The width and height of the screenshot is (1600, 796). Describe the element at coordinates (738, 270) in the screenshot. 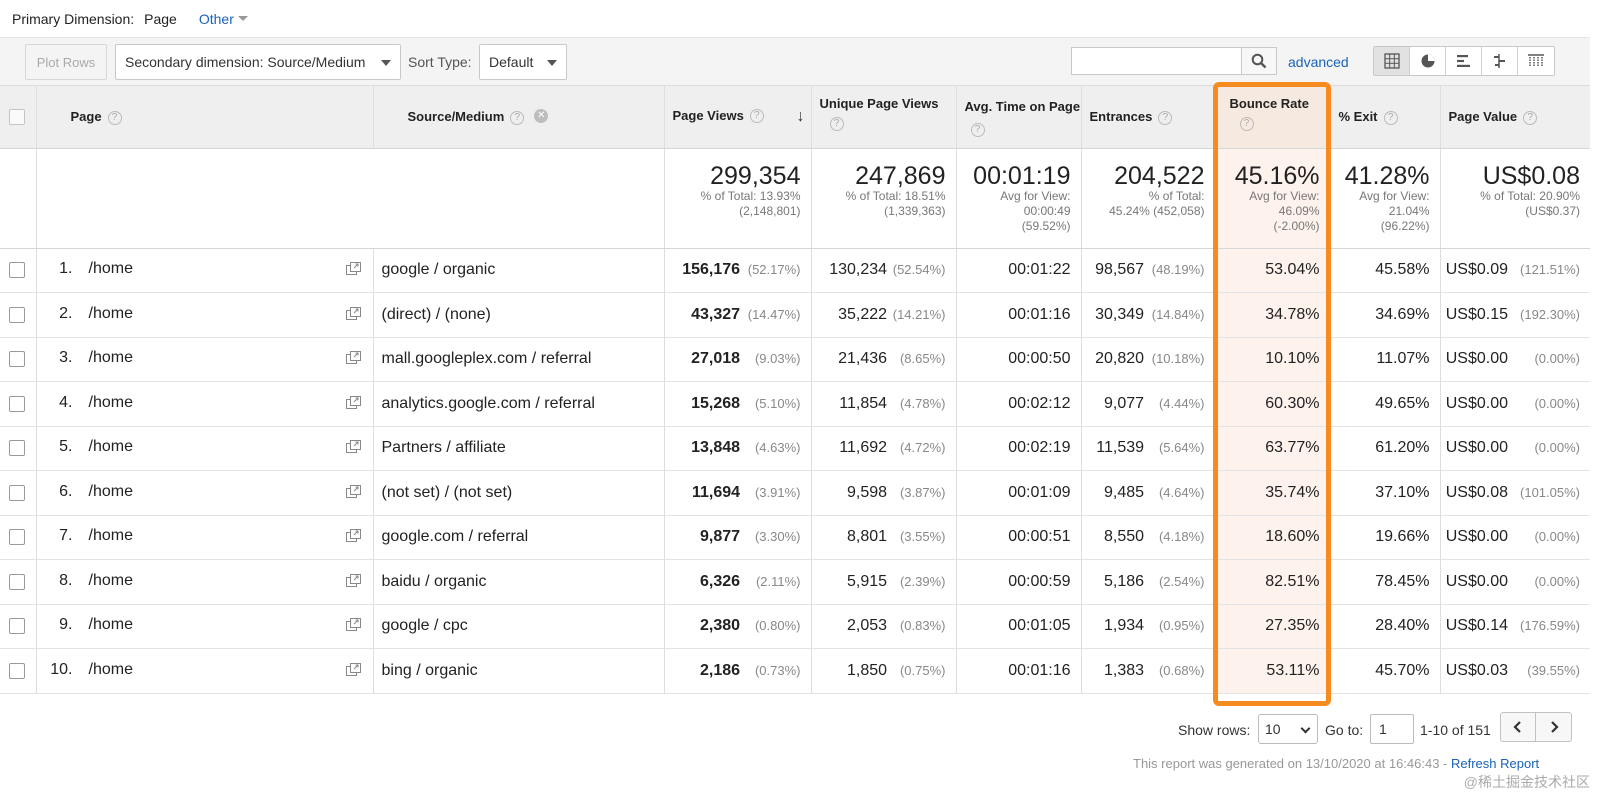

I see `page-views-cell: 156,176 (52.17%)` at that location.